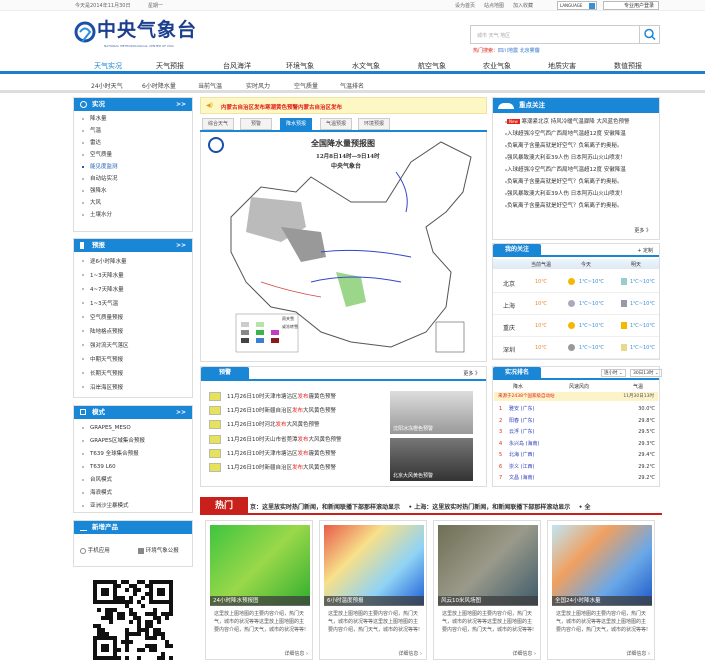 The image size is (705, 660). I want to click on sidebar-item: 雷达, so click(133, 143).